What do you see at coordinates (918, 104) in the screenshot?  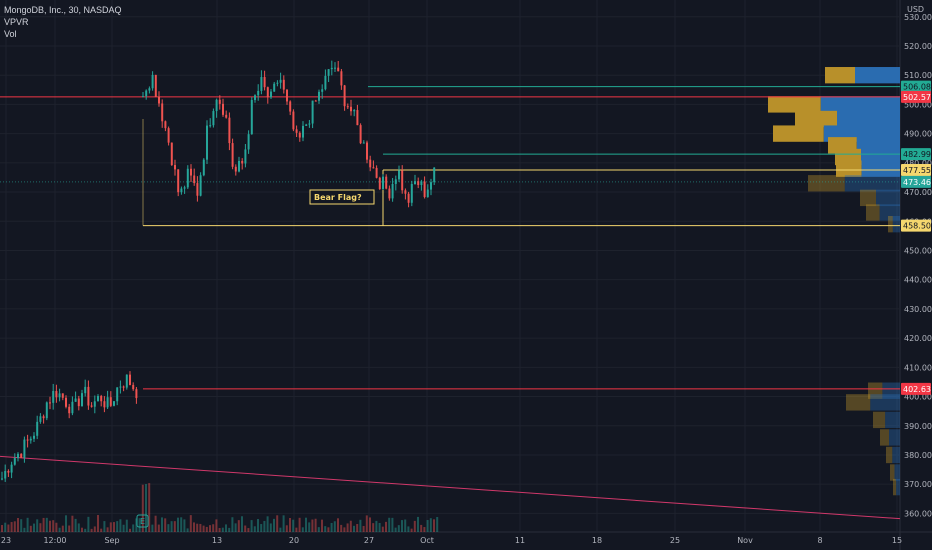 I see `price-tick-label: 500.00` at bounding box center [918, 104].